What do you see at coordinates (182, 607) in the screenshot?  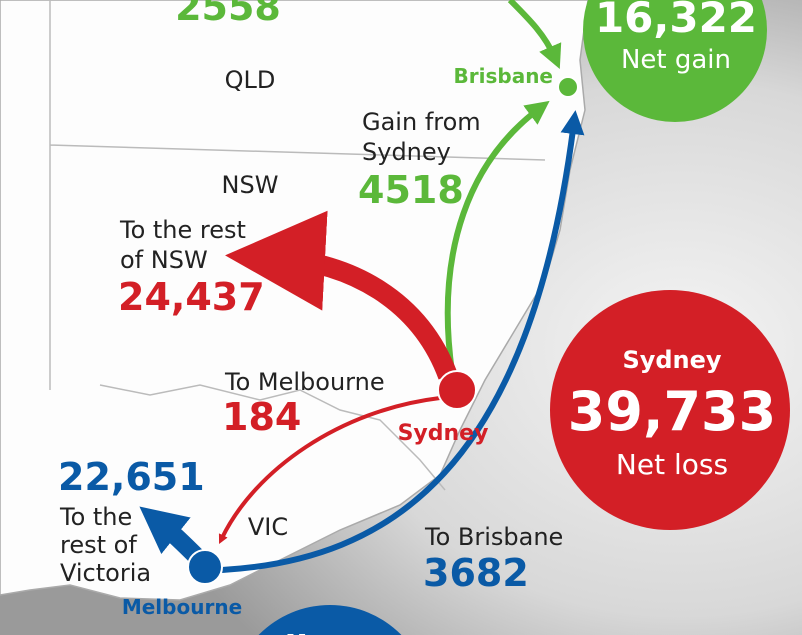 I see `city-label: Melbourne` at bounding box center [182, 607].